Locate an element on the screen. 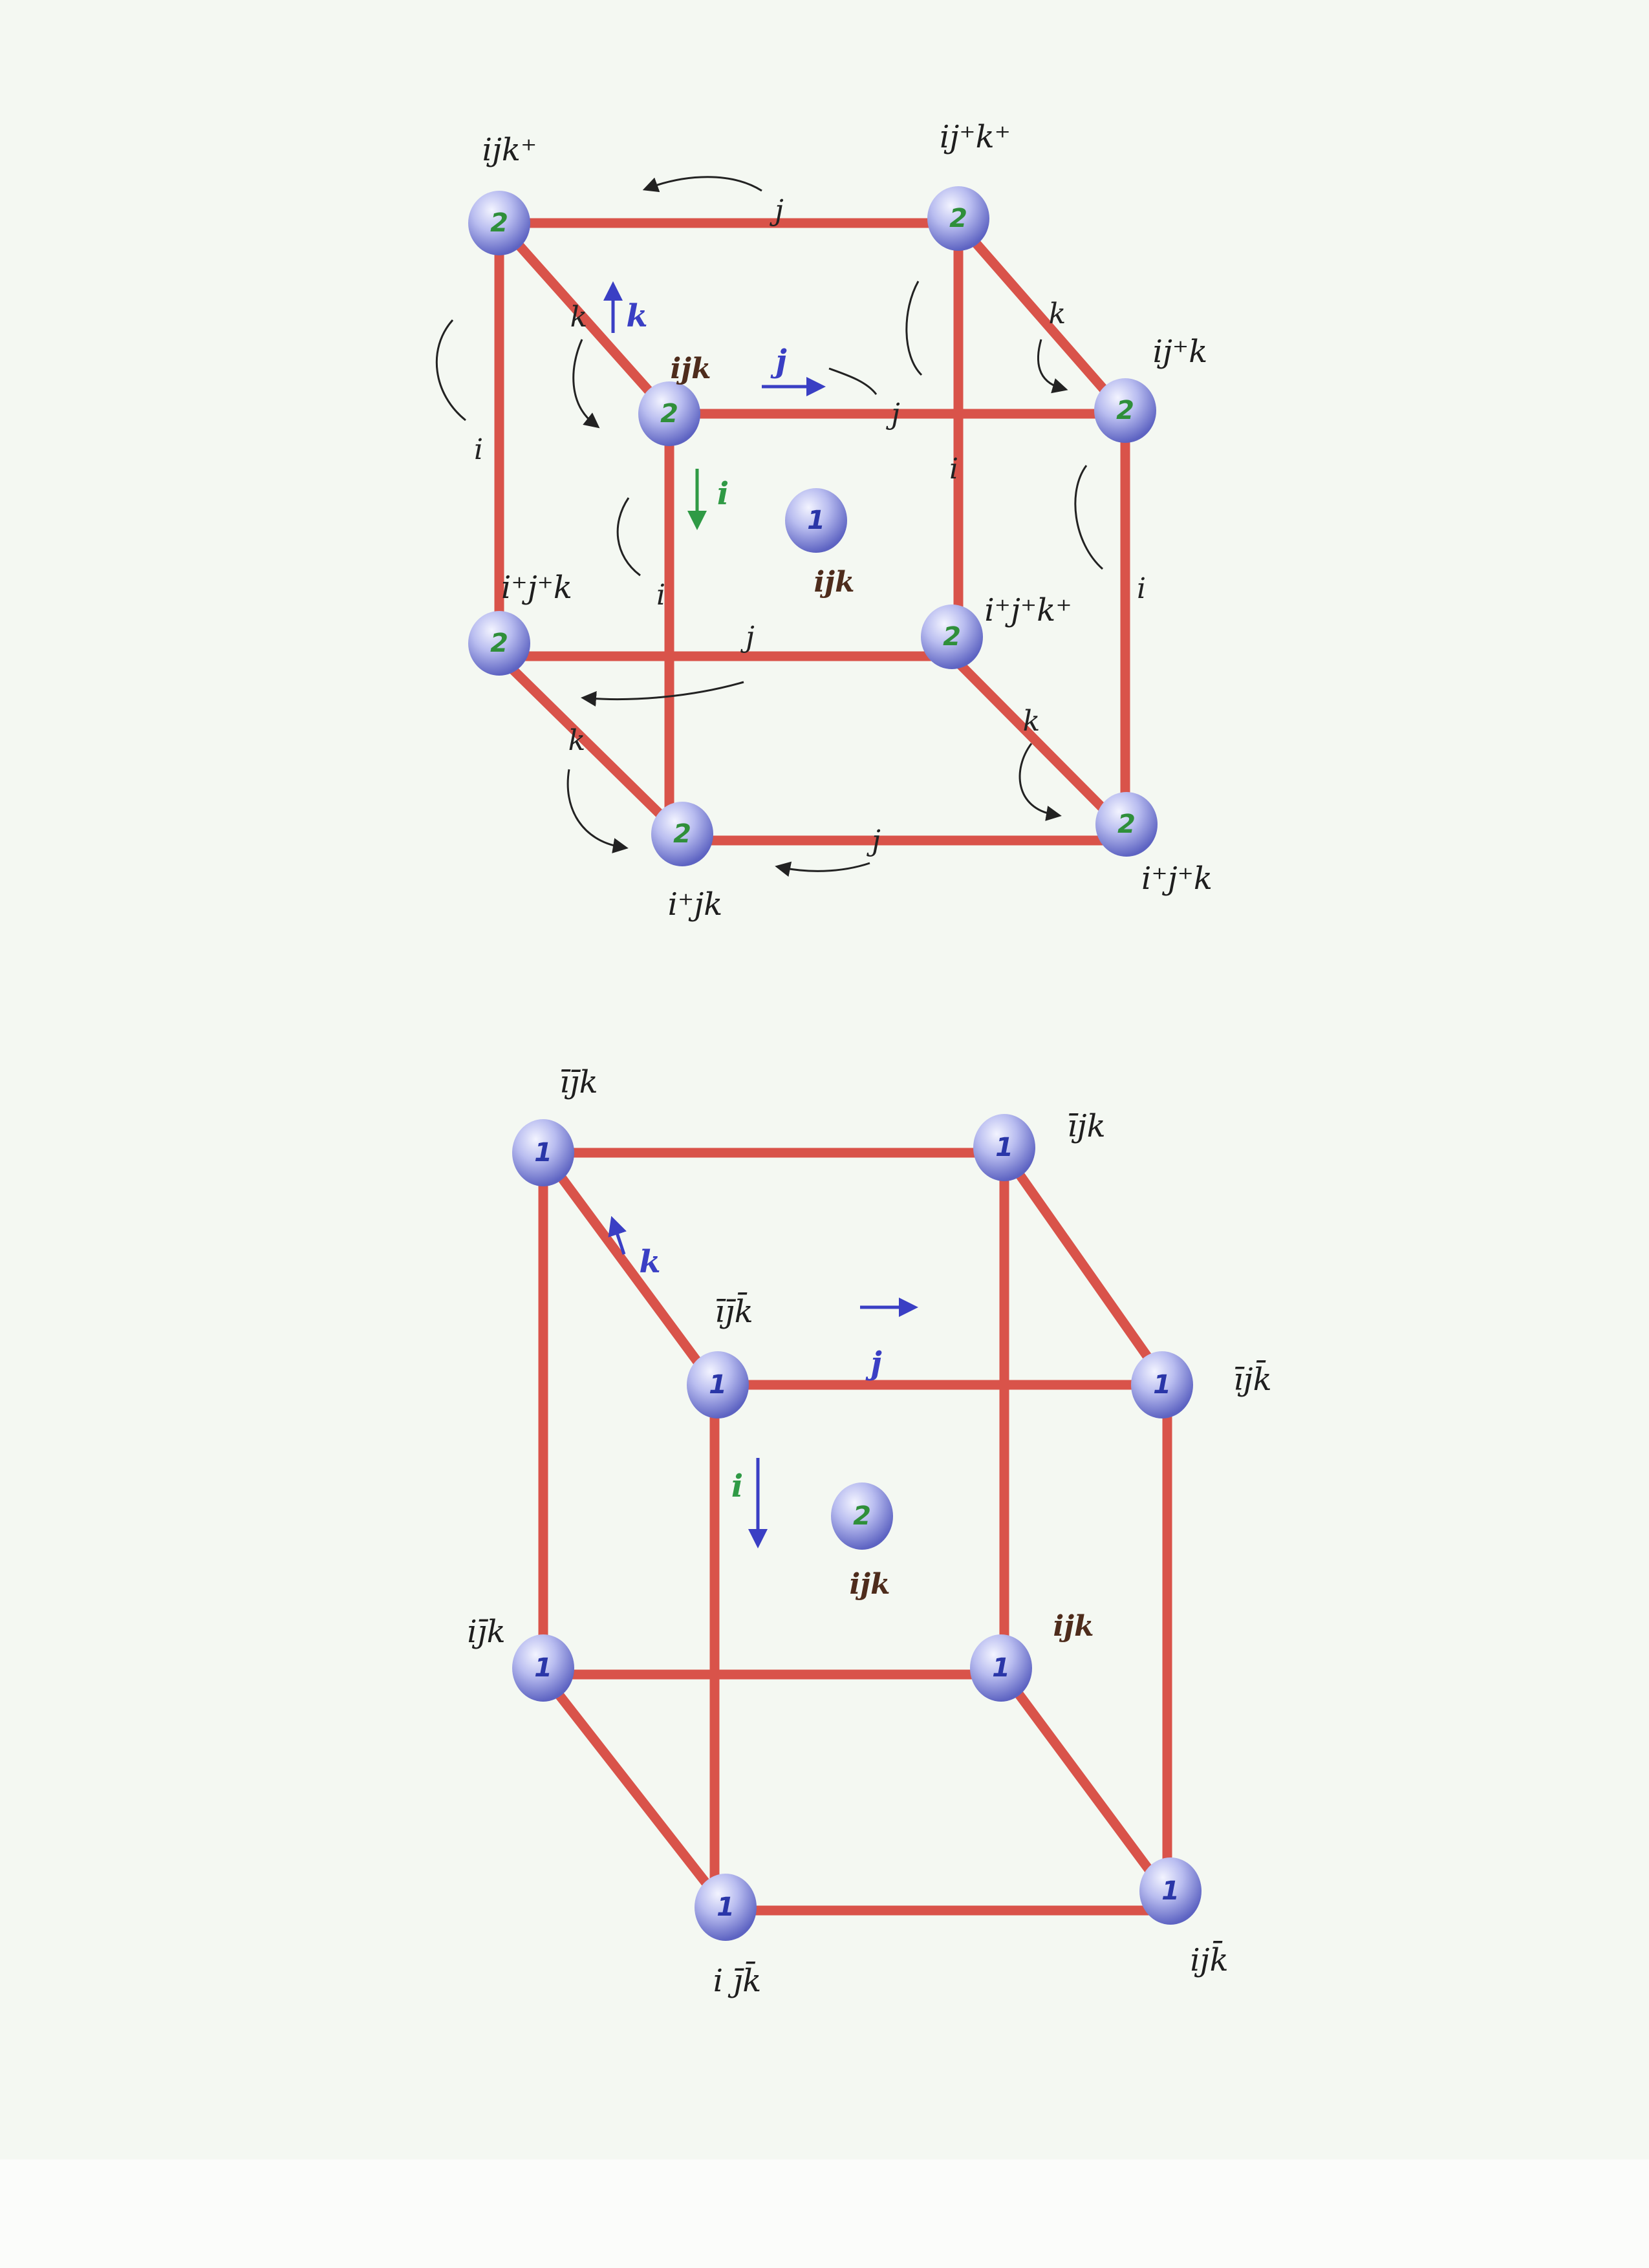  bottom-node-front-top-left: 1 is located at coordinates (718, 1384).